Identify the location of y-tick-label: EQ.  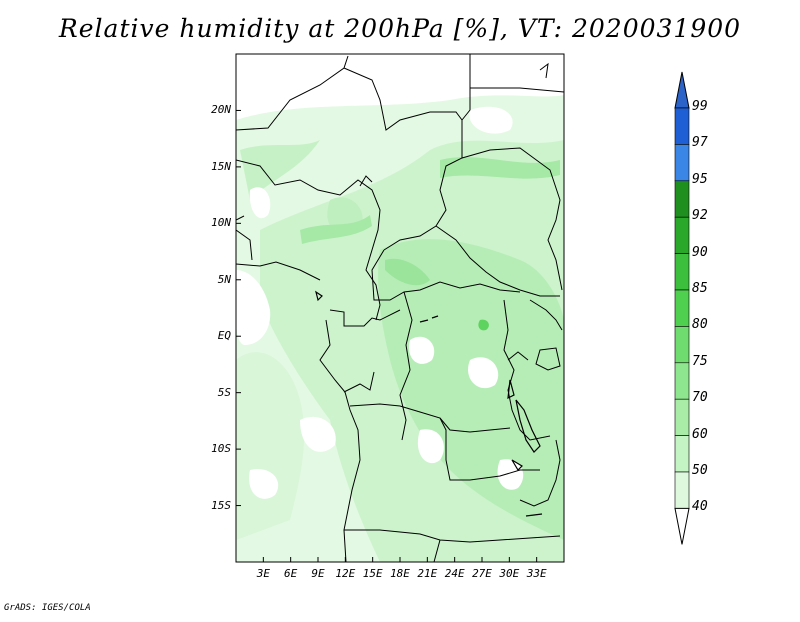
(224, 336).